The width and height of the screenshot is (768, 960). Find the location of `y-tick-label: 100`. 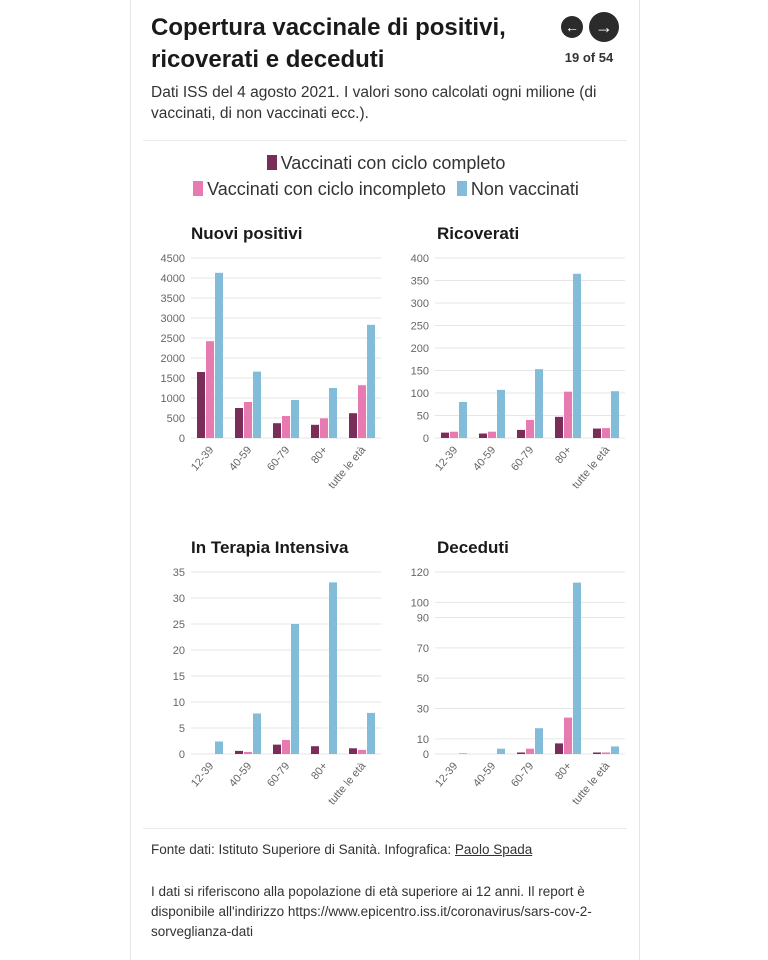

y-tick-label: 100 is located at coordinates (420, 603).